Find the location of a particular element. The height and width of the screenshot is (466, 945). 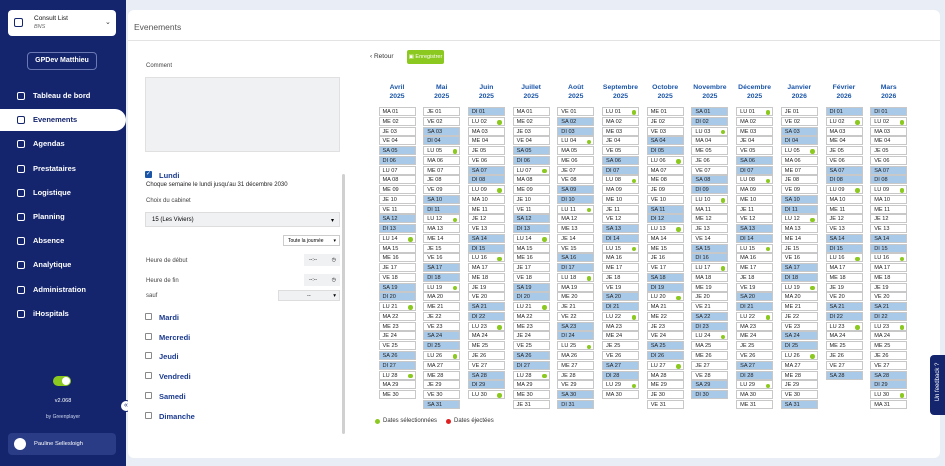

day-cell: ME 17 is located at coordinates (620, 268).